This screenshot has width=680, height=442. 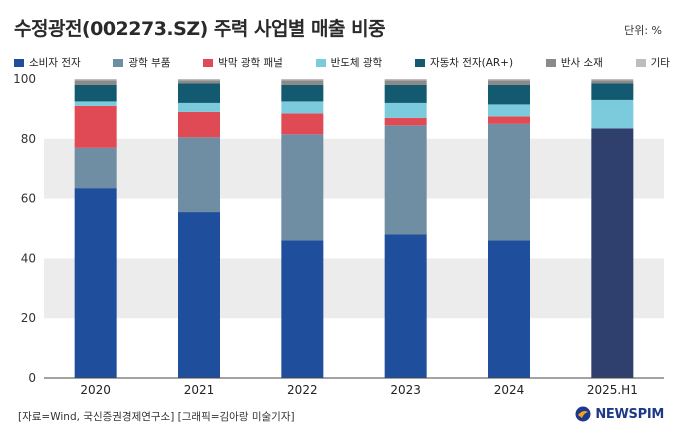 What do you see at coordinates (471, 63) in the screenshot?
I see `legend-label-auto: 자동차 전자(AR+)` at bounding box center [471, 63].